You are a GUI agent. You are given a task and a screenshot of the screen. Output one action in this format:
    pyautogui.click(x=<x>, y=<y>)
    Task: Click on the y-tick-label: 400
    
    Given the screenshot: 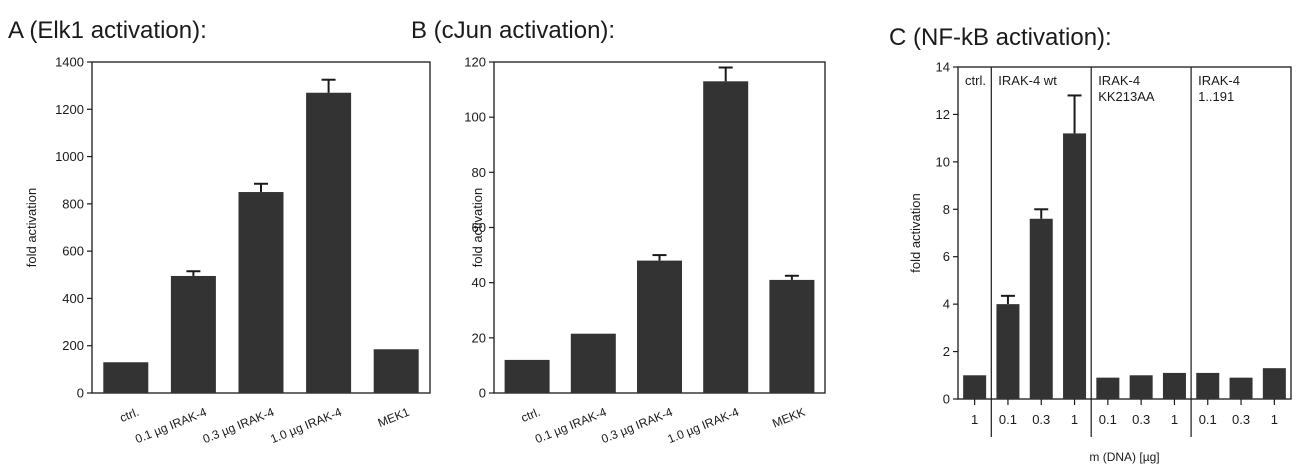 What is the action you would take?
    pyautogui.click(x=73, y=298)
    